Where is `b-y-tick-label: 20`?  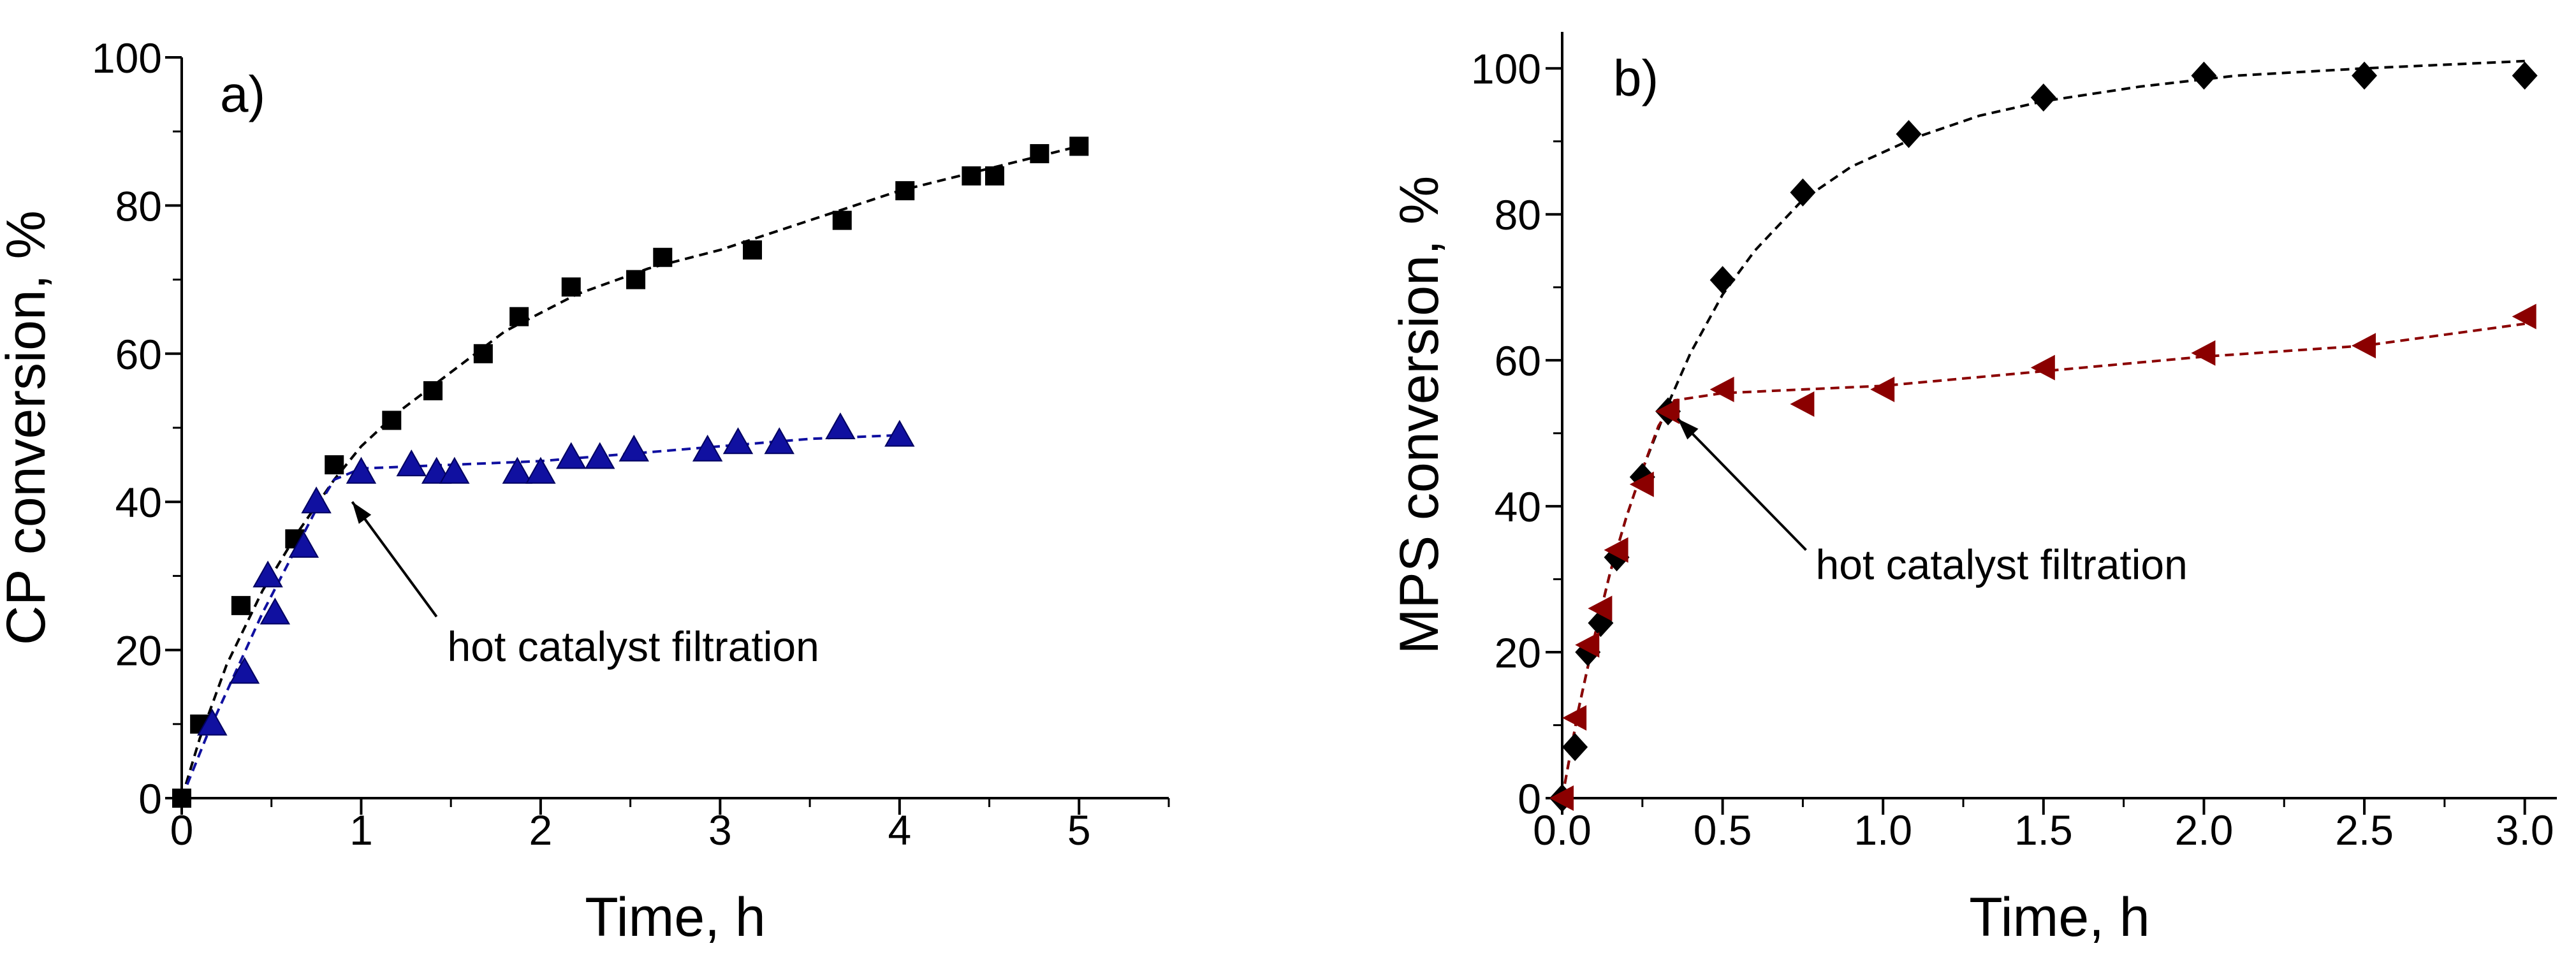
b-y-tick-label: 20 is located at coordinates (1518, 652).